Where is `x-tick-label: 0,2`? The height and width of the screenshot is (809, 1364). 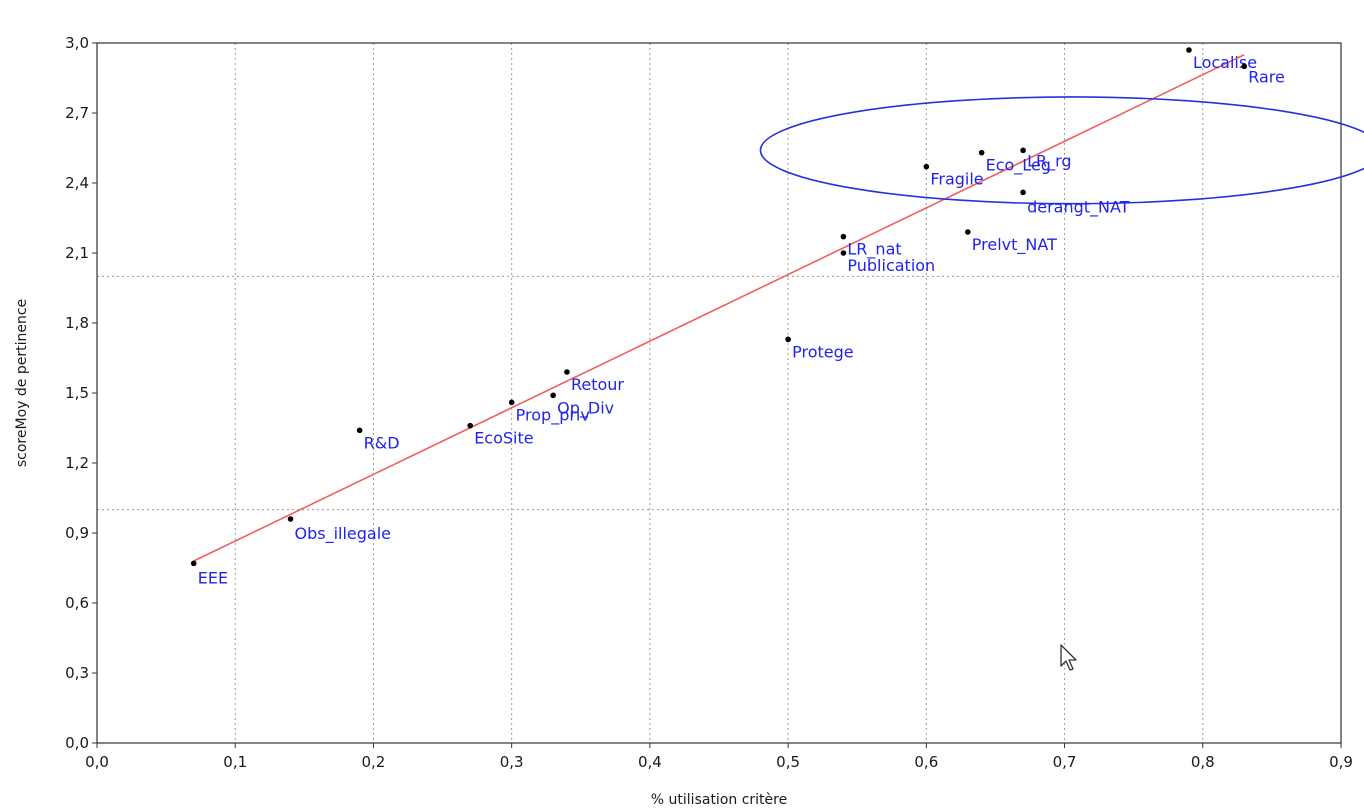 x-tick-label: 0,2 is located at coordinates (374, 762).